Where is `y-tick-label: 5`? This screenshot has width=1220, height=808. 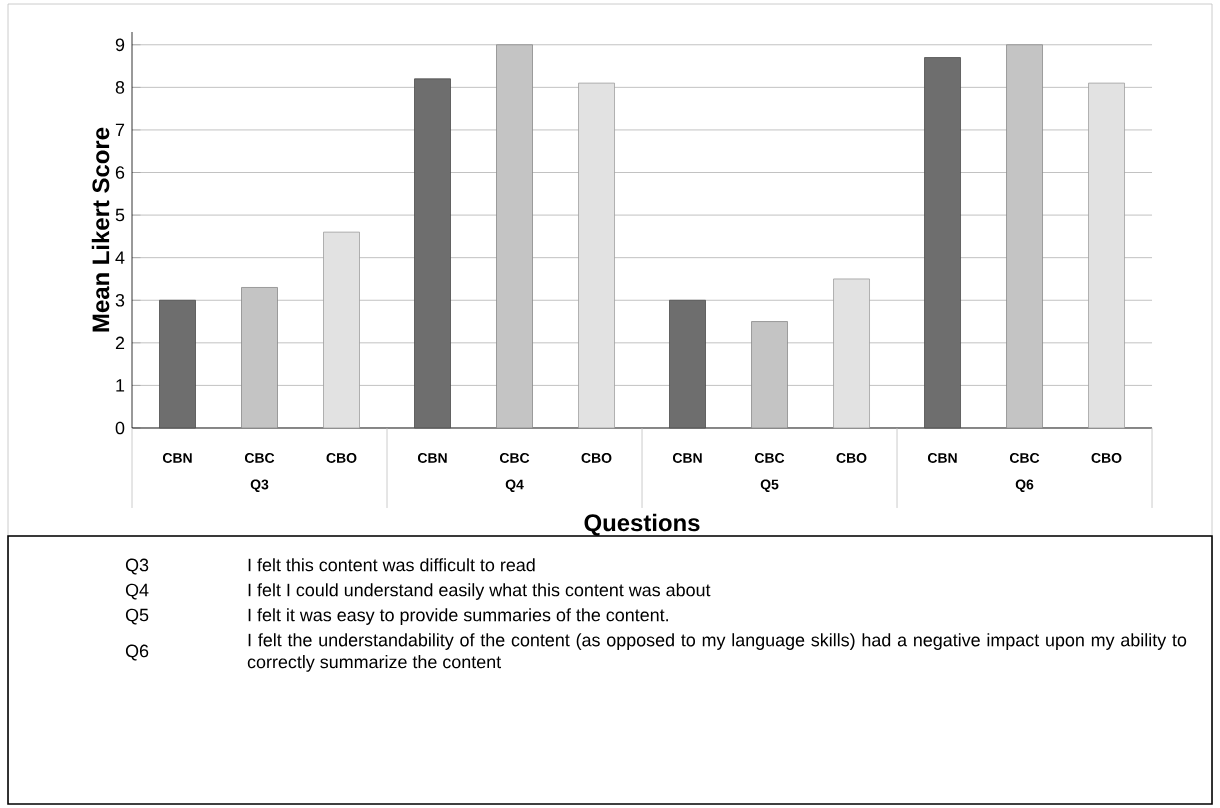
y-tick-label: 5 is located at coordinates (120, 215).